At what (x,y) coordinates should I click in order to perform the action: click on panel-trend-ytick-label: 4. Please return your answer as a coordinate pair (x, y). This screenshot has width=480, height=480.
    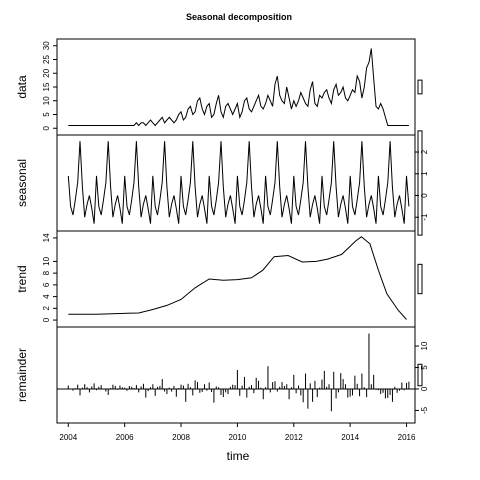
    Looking at the image, I should click on (46, 296).